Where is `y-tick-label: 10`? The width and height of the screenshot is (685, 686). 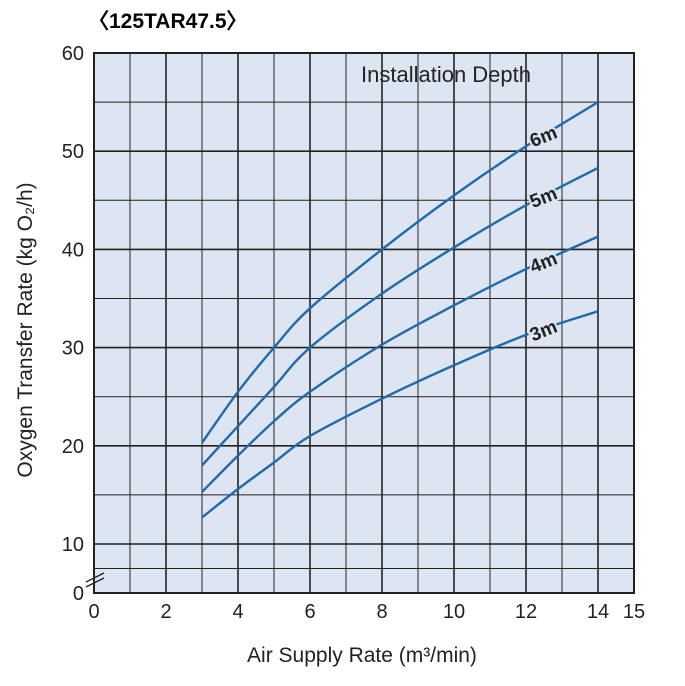
y-tick-label: 10 is located at coordinates (73, 545).